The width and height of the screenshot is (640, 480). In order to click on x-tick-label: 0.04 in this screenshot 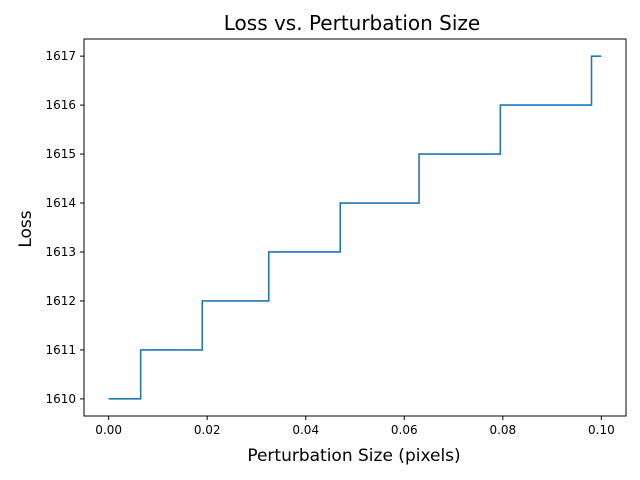, I will do `click(305, 430)`.